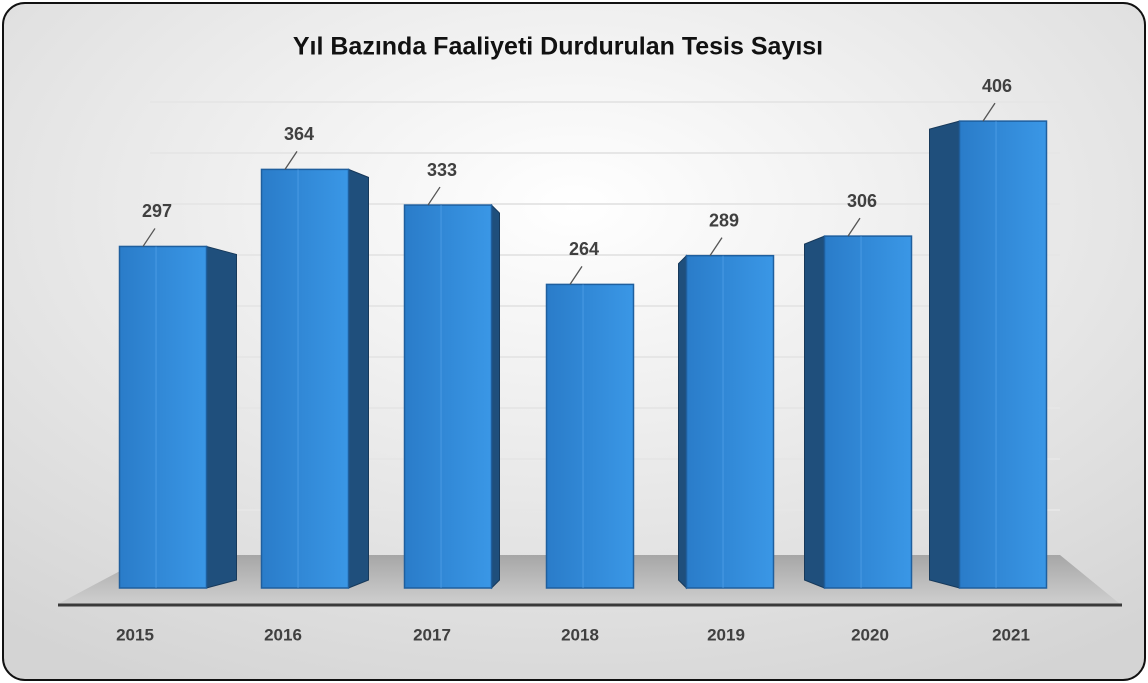 Image resolution: width=1148 pixels, height=683 pixels. I want to click on x-tick-label: 2016, so click(283, 634).